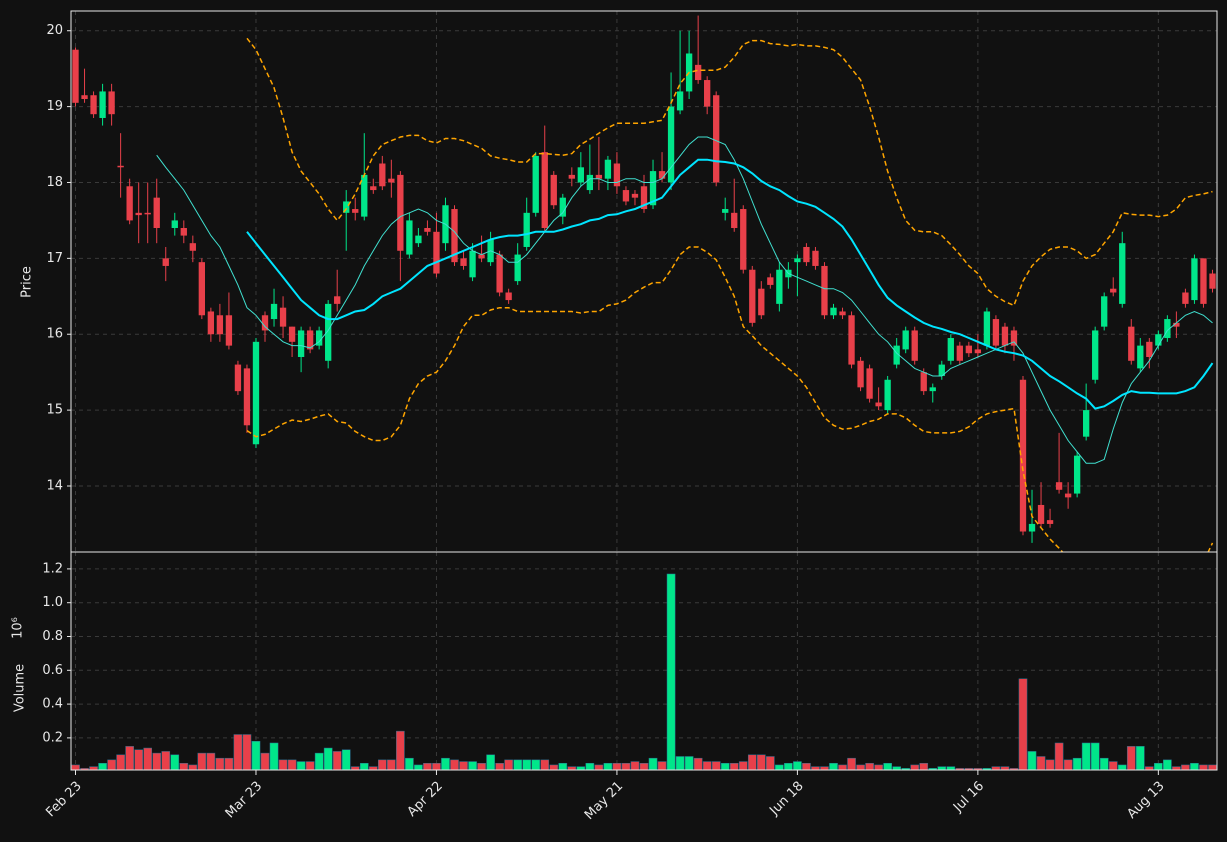 The height and width of the screenshot is (842, 1227). Describe the element at coordinates (20, 688) in the screenshot. I see `volume-ylabel: Volume` at that location.